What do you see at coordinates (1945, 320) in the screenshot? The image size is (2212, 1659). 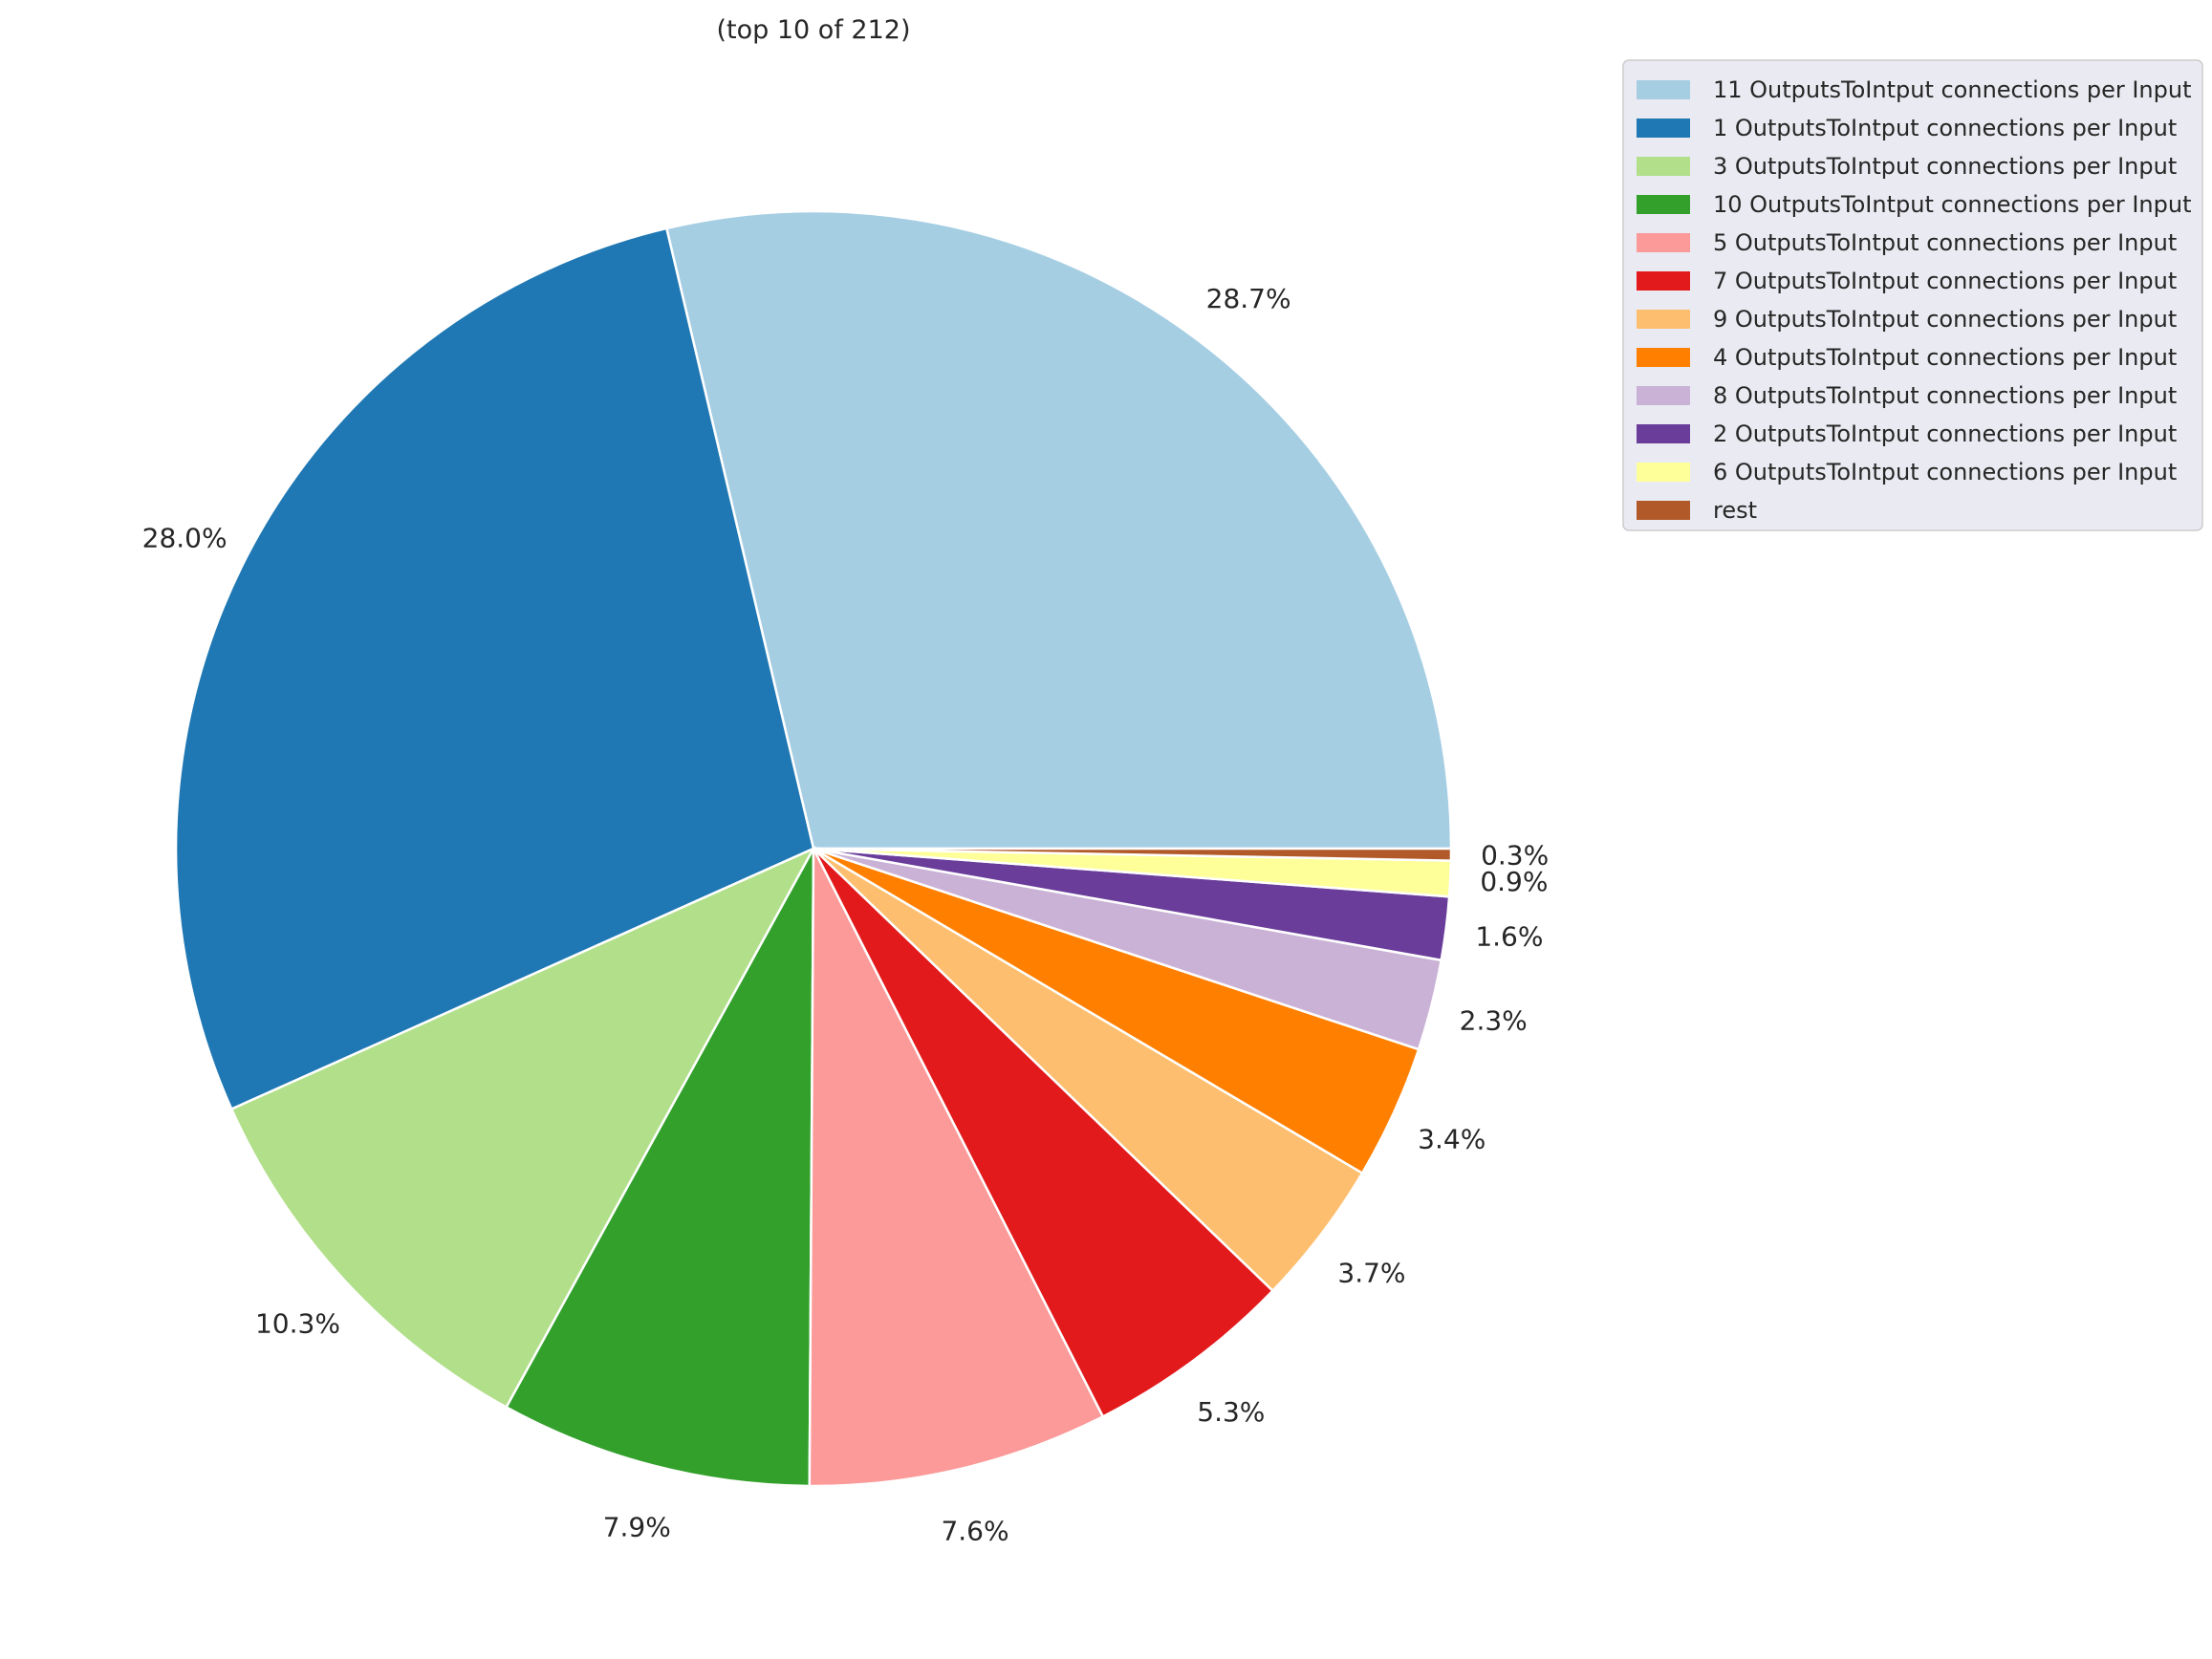 I see `legend-label-9-outputstointput-connections-per-input: 9 OutputsToIntput connections per Input` at bounding box center [1945, 320].